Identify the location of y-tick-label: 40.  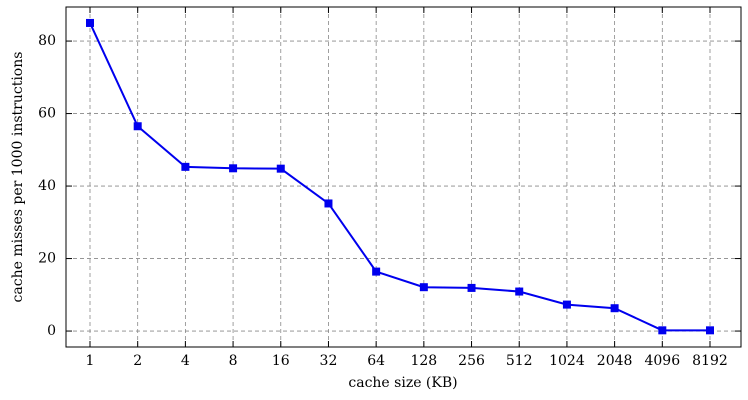
(47, 186).